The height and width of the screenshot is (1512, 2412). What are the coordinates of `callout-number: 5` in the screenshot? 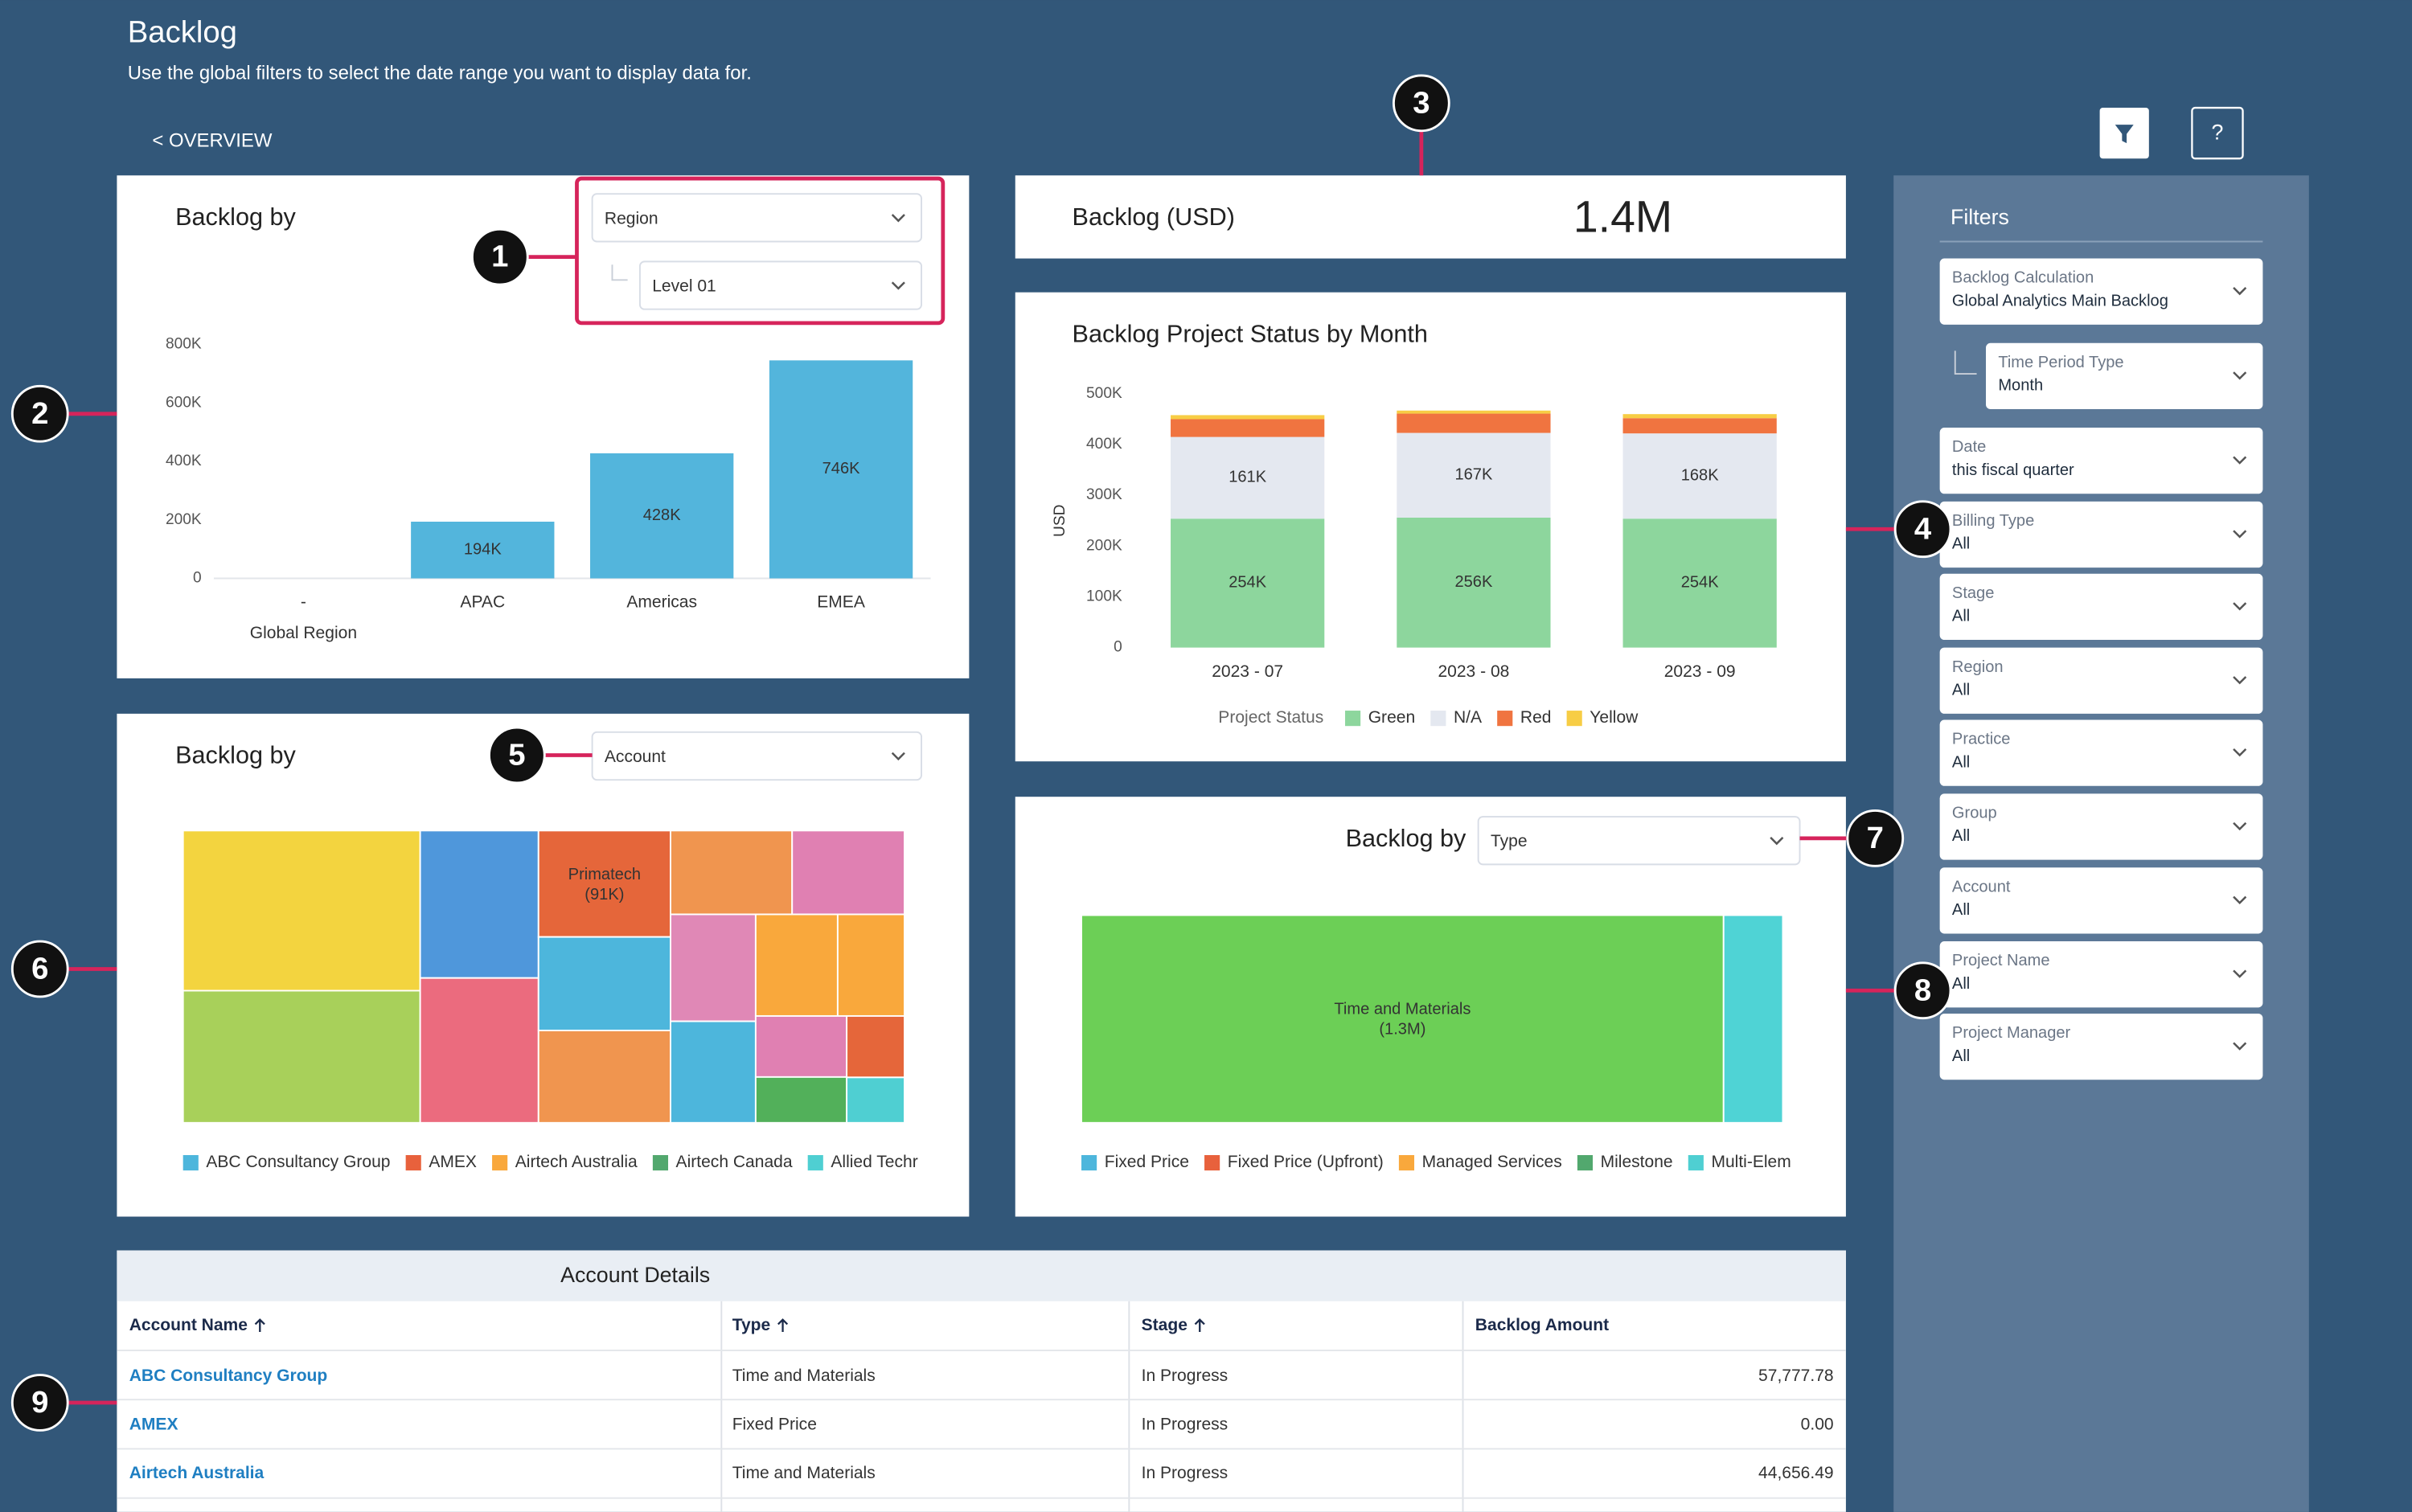 It's located at (516, 755).